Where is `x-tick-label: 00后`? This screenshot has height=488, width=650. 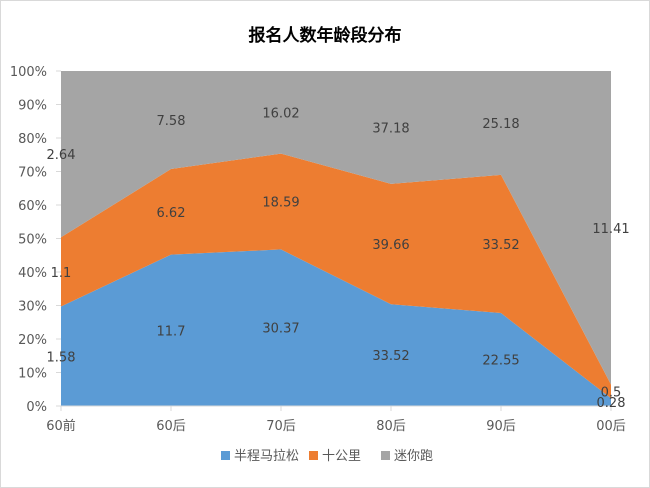 x-tick-label: 00后 is located at coordinates (611, 426).